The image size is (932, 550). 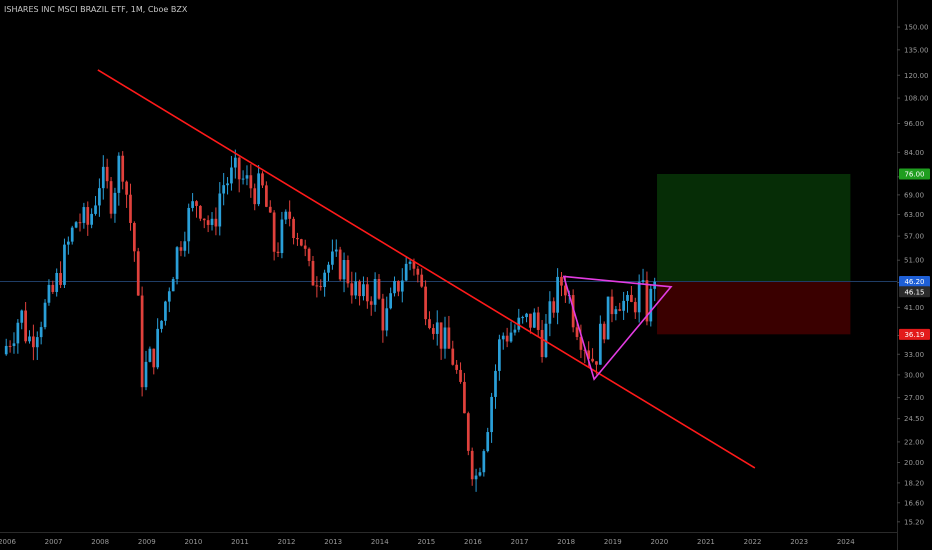 I want to click on x-tick-label: 2016, so click(x=473, y=542).